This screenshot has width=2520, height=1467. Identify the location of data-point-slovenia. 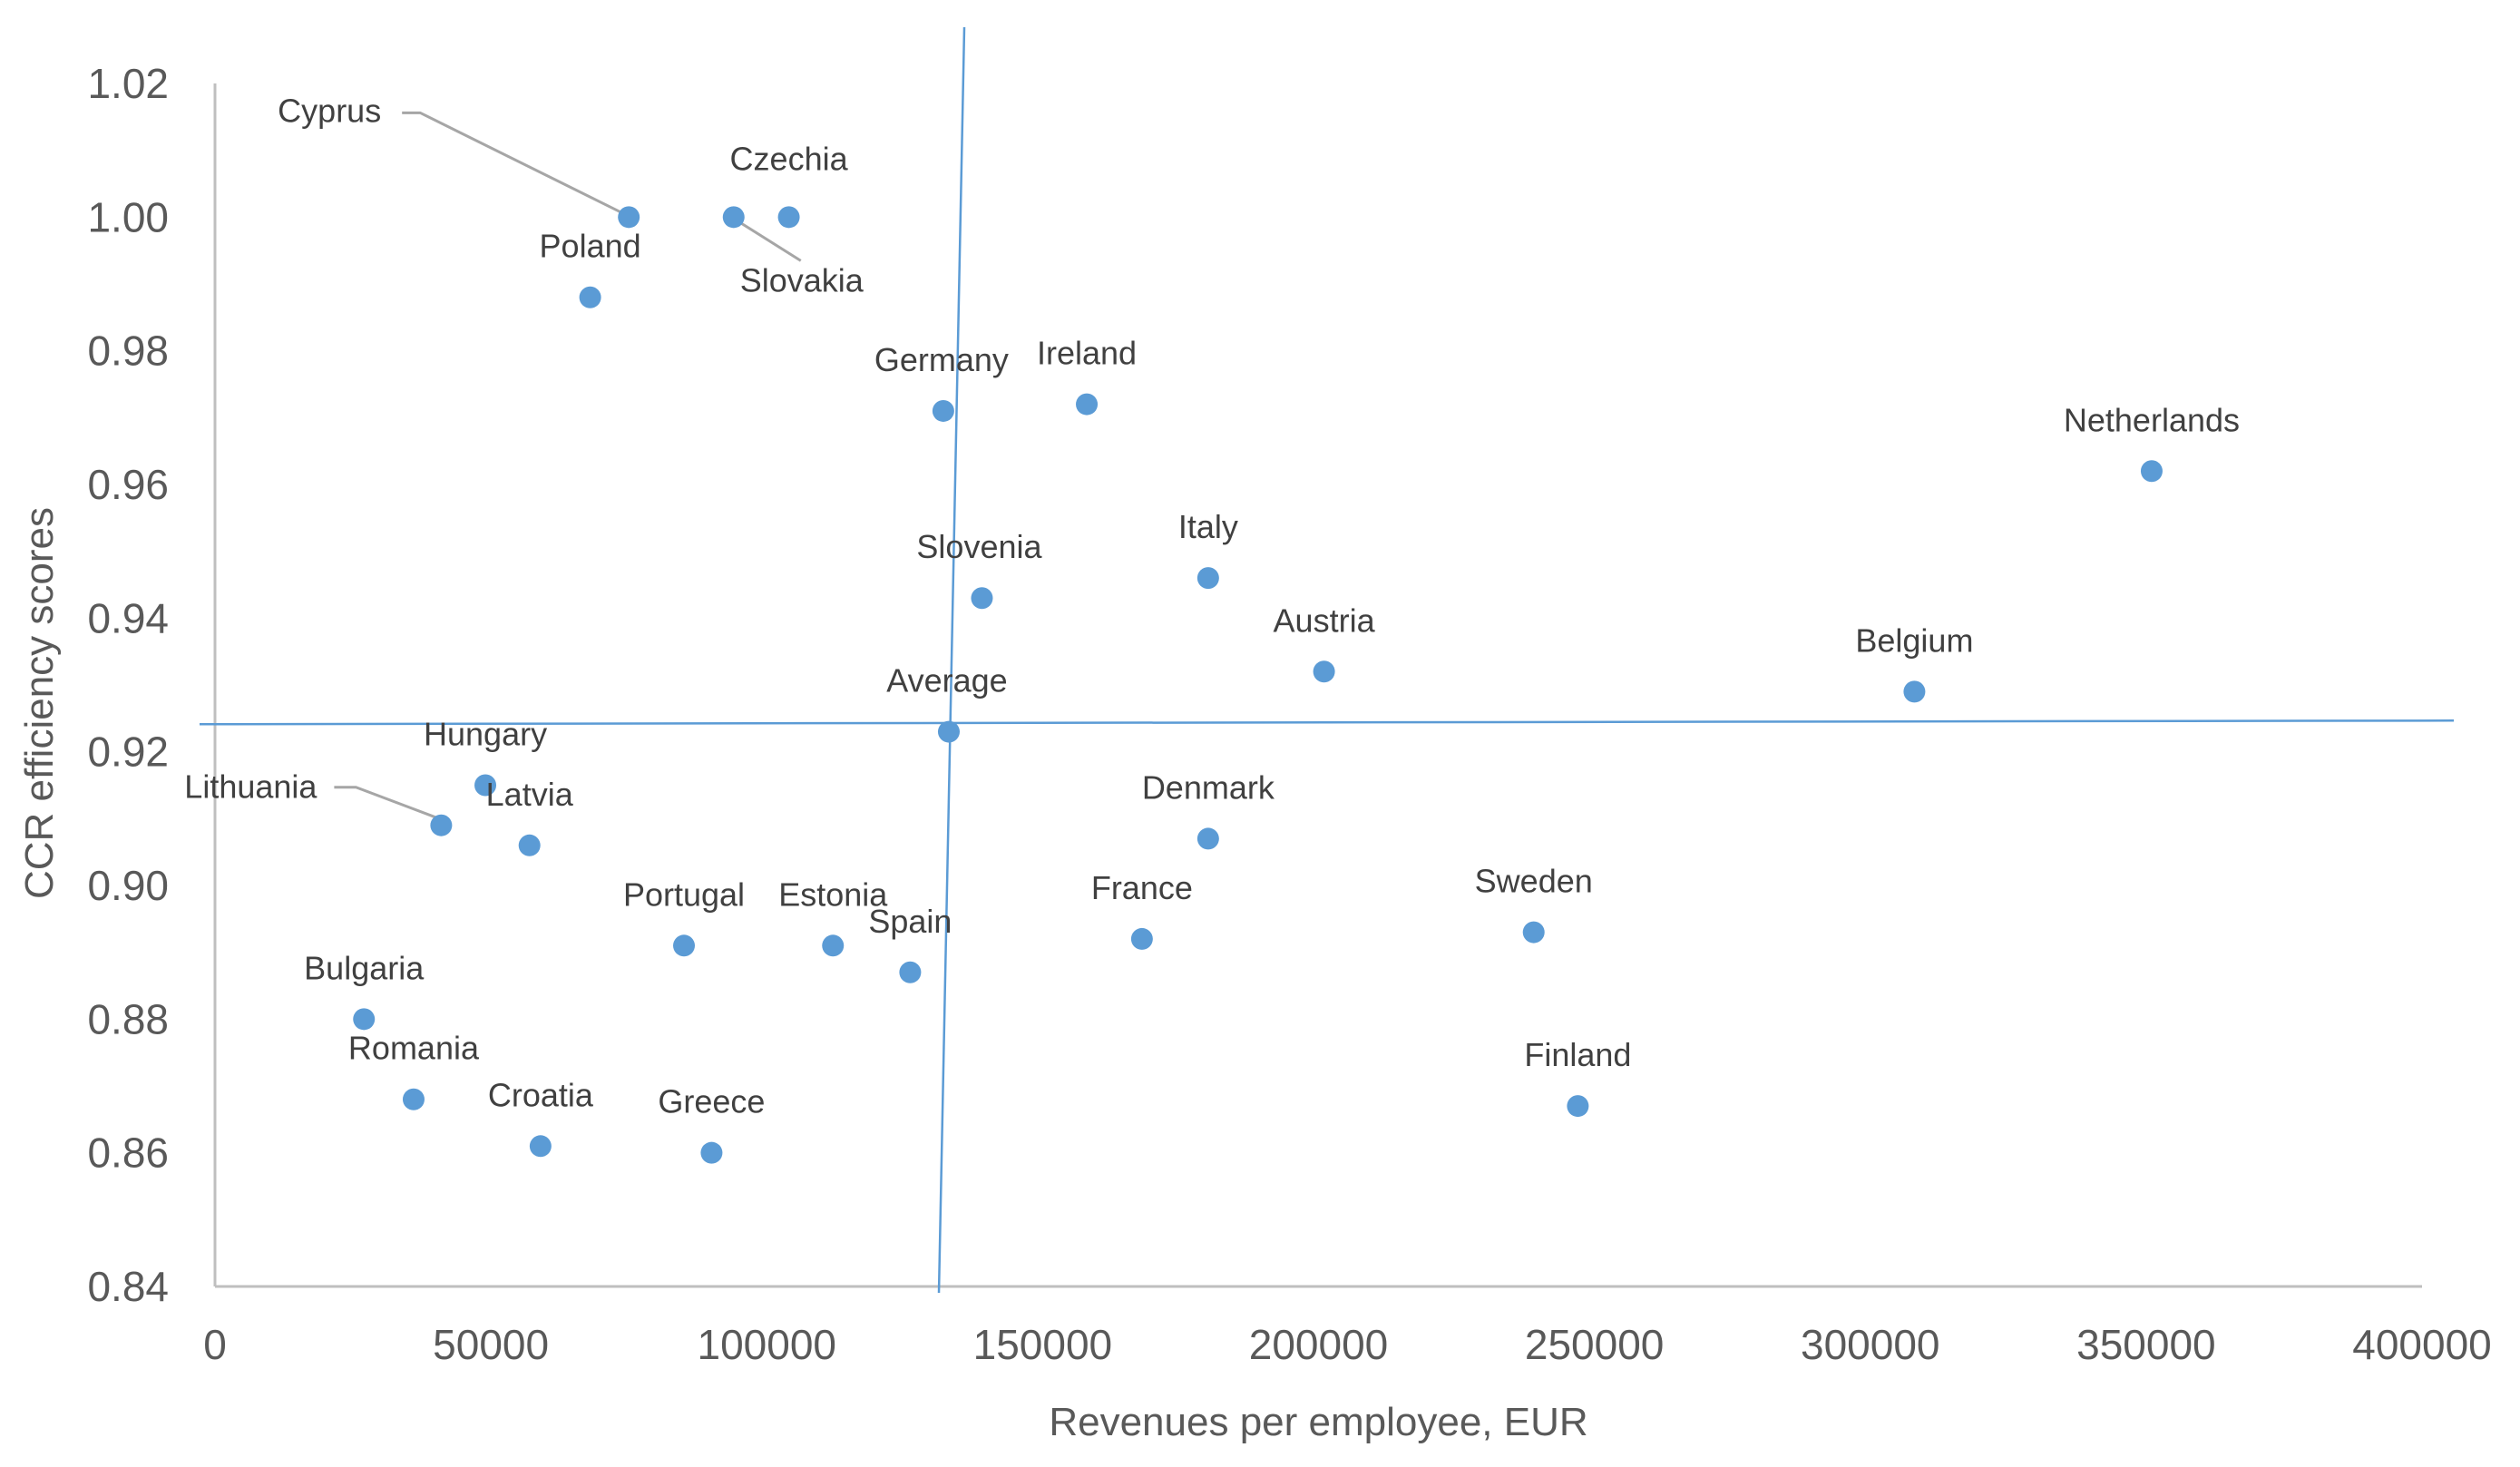
(982, 598).